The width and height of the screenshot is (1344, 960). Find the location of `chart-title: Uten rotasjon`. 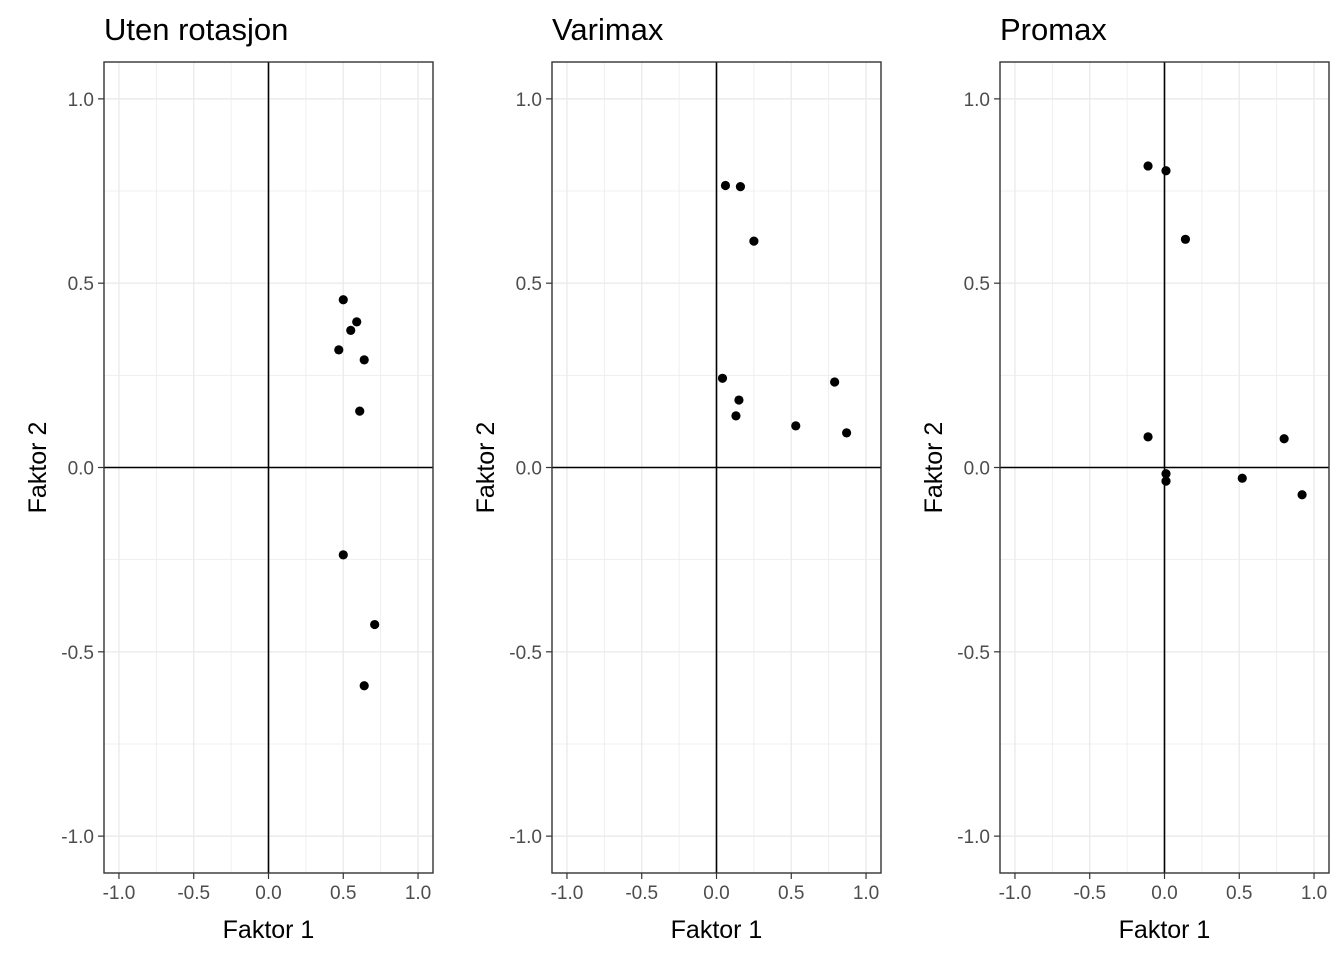

chart-title: Uten rotasjon is located at coordinates (196, 29).